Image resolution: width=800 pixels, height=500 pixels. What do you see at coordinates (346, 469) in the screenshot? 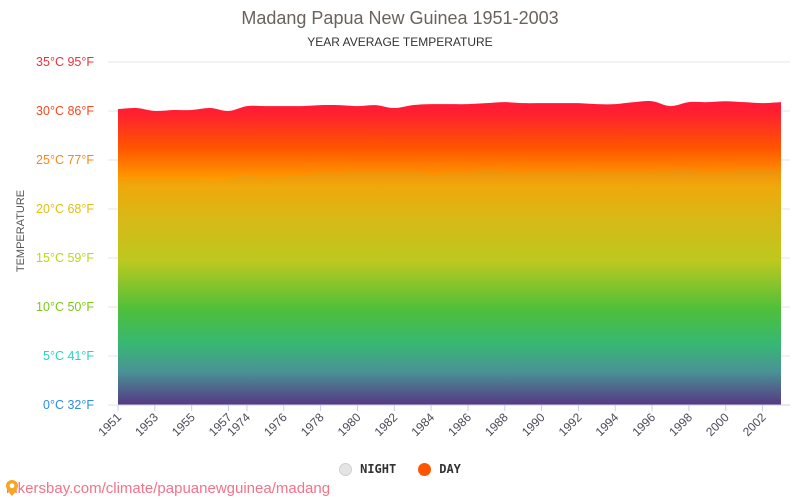
I see `night-dot-icon` at bounding box center [346, 469].